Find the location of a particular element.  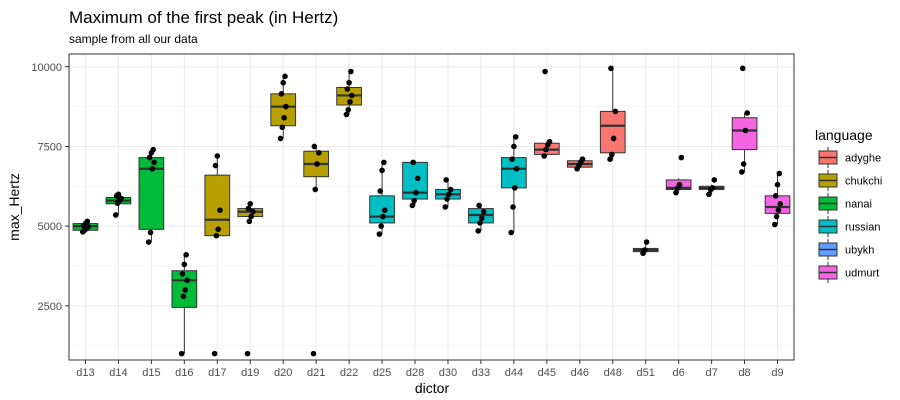

legend-label: udmurt is located at coordinates (862, 274).